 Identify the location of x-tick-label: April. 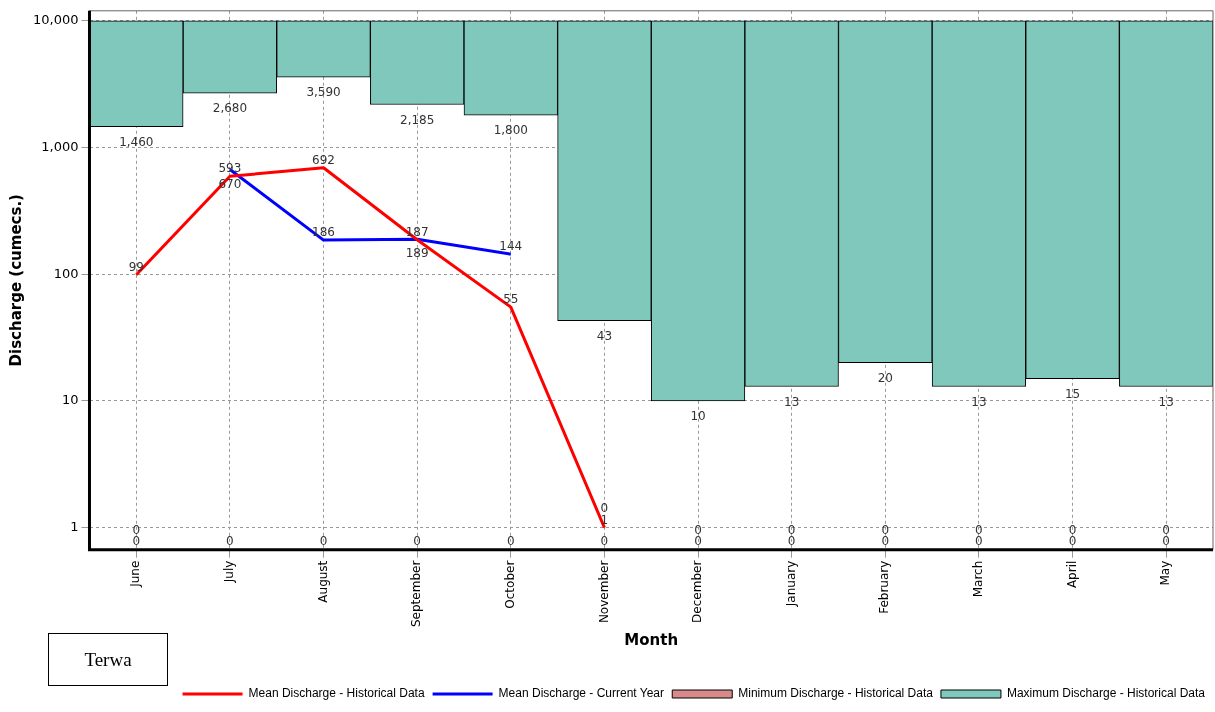
(1071, 574).